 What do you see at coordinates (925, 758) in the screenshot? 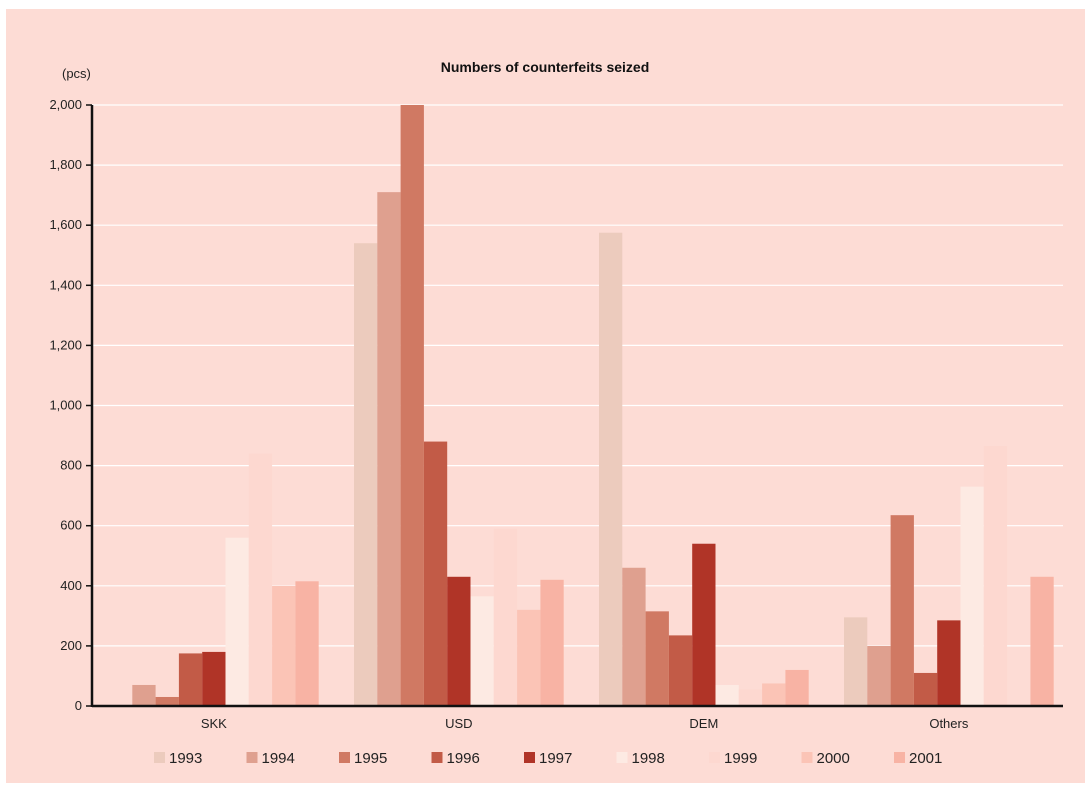
I see `legend-label: 2001` at bounding box center [925, 758].